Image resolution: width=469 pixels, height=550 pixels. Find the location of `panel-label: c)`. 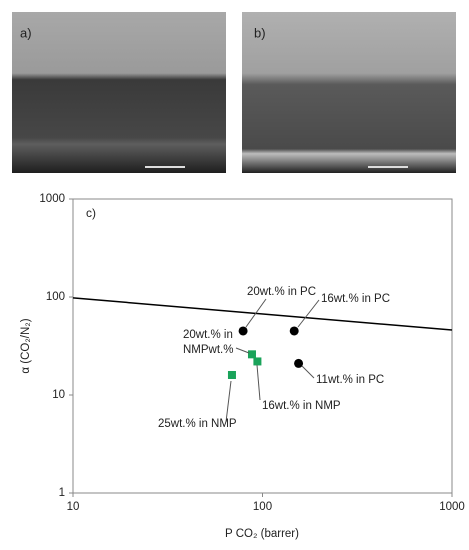

panel-label: c) is located at coordinates (91, 213).